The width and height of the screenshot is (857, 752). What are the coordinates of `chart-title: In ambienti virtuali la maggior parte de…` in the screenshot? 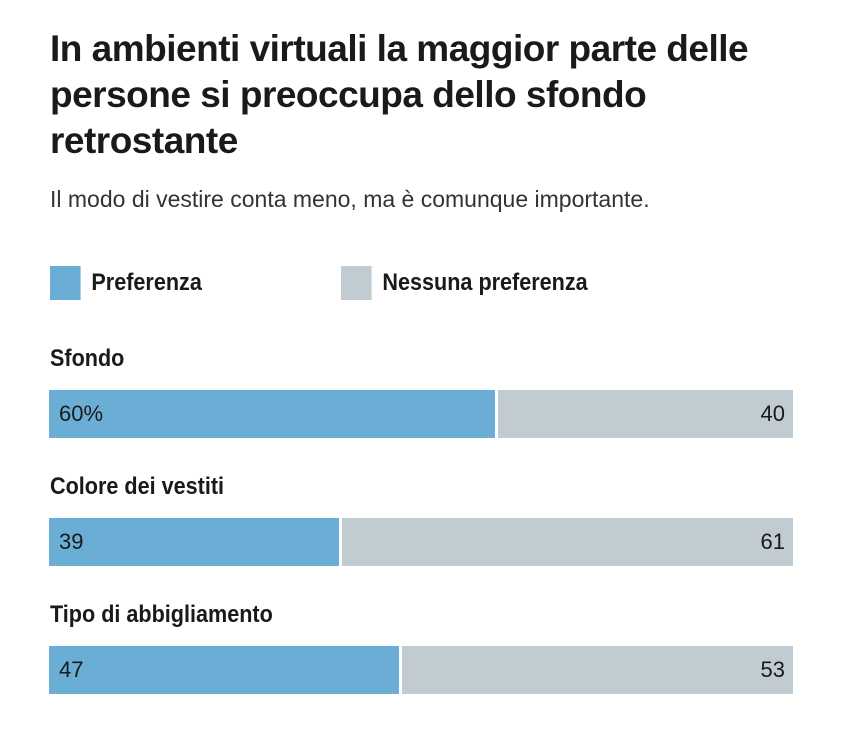 It's located at (399, 94).